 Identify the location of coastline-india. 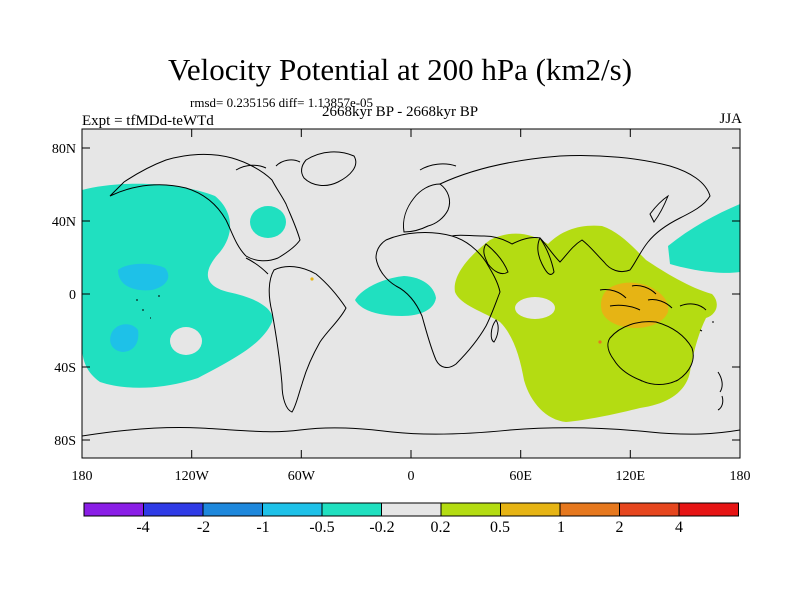
(546, 256).